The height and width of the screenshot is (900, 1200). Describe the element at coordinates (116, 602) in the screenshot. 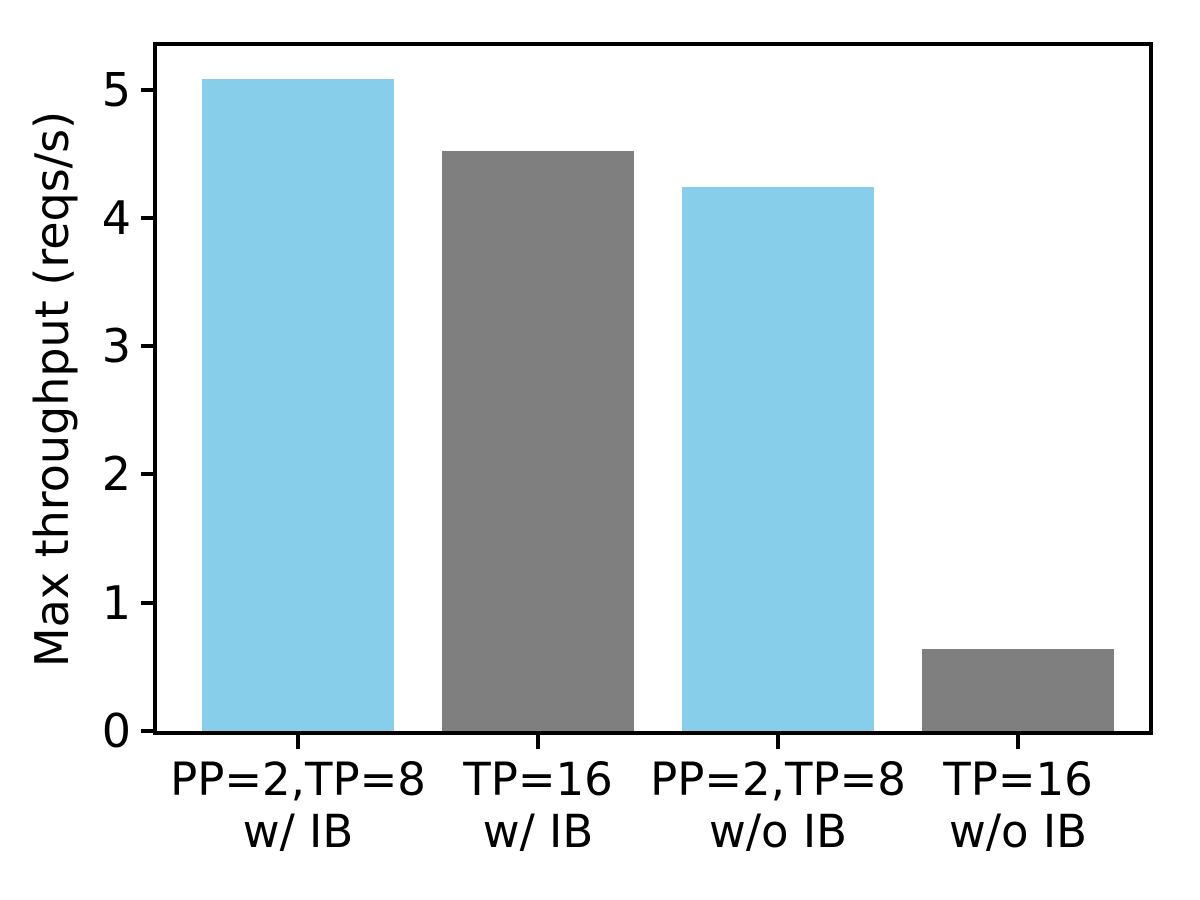

I see `y-tick-label: 1` at that location.